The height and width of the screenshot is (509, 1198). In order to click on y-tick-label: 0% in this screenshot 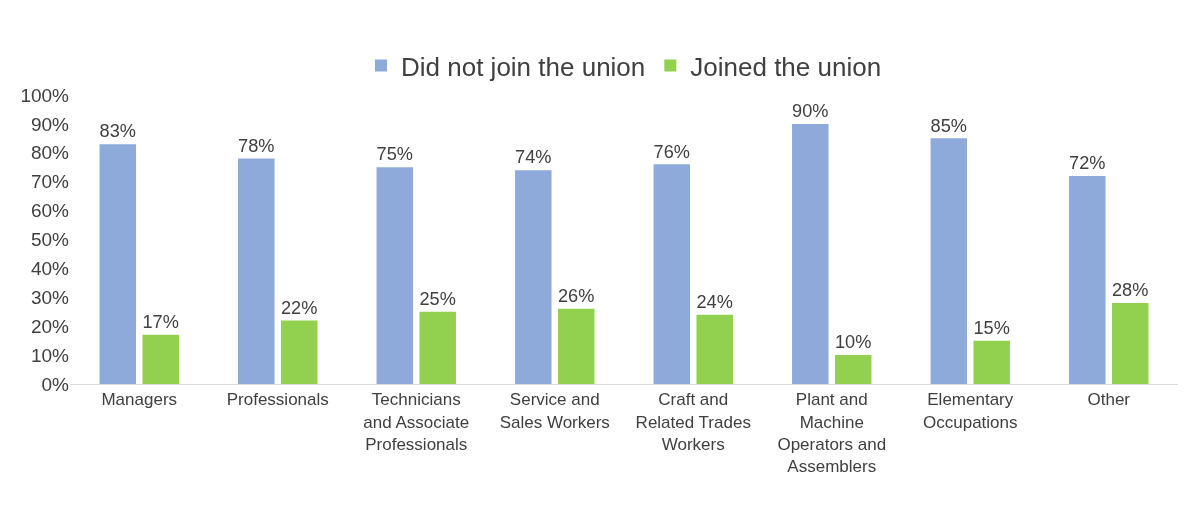, I will do `click(55, 384)`.